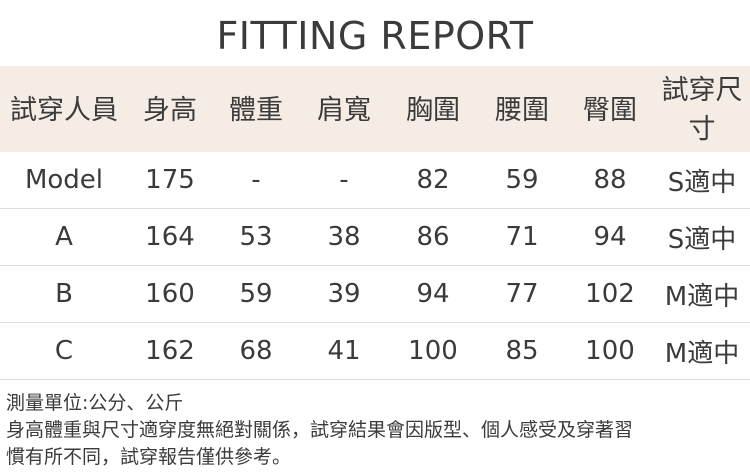 This screenshot has width=750, height=472. I want to click on column-header-size: 試穿尺寸, so click(702, 109).